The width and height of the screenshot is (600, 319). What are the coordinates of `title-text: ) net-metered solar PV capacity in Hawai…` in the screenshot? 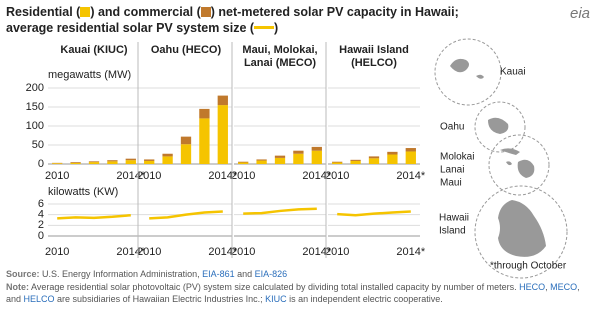 It's located at (334, 12).